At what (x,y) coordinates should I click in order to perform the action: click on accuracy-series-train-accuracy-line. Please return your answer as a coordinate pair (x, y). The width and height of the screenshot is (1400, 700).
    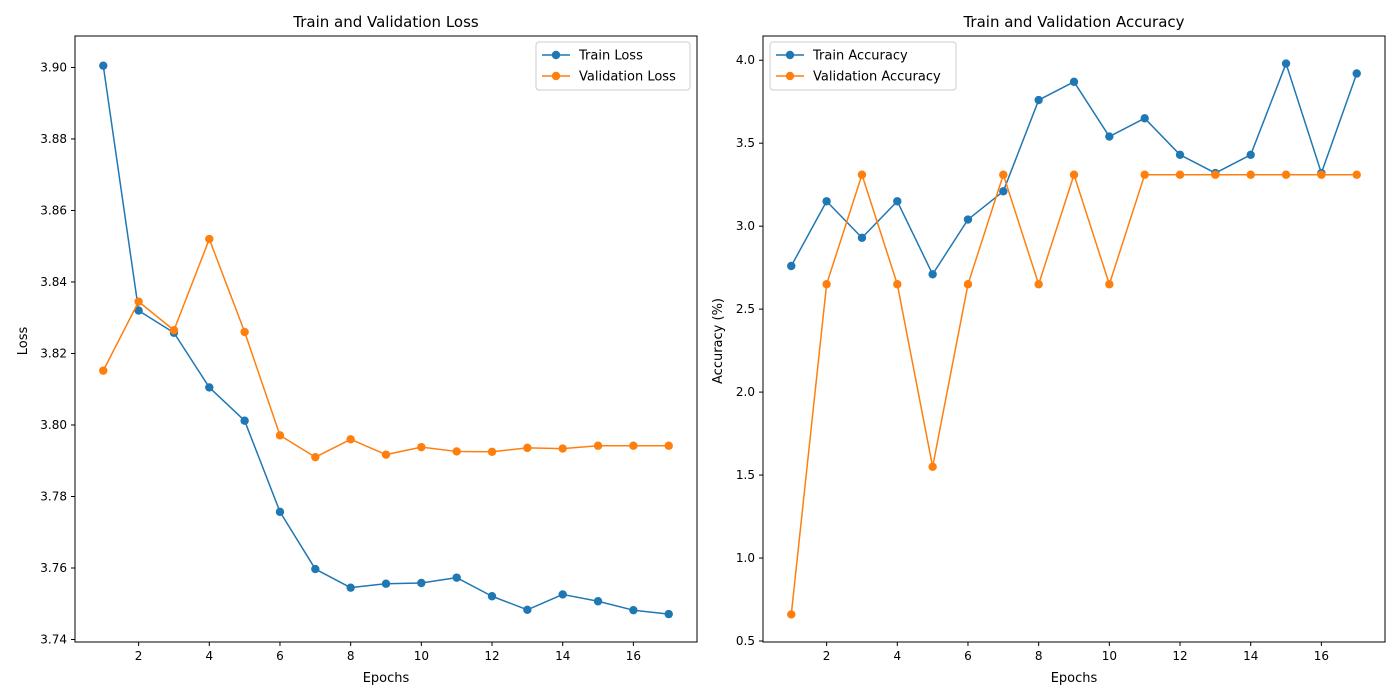
    Looking at the image, I should click on (1074, 169).